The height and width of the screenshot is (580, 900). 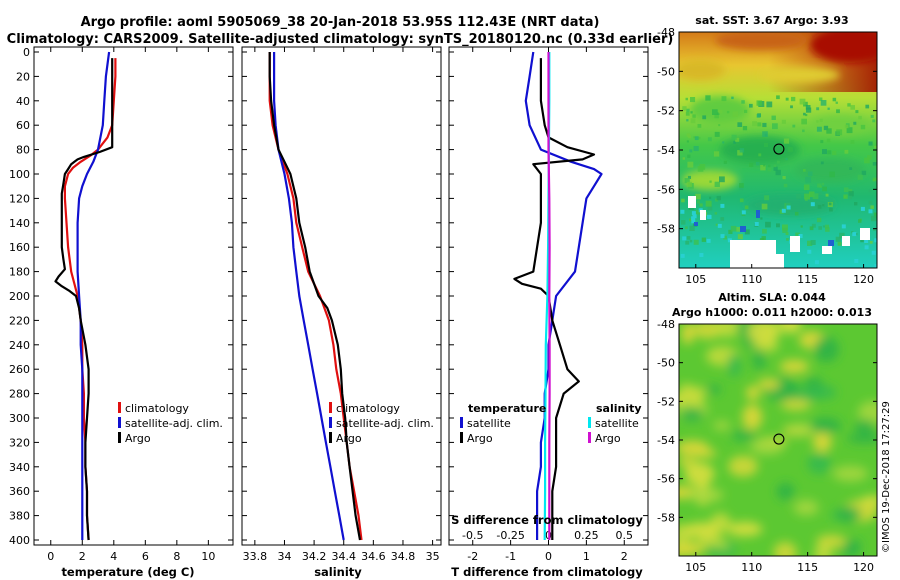 What do you see at coordinates (403, 556) in the screenshot?
I see `x-tick-label: 34.8` at bounding box center [403, 556].